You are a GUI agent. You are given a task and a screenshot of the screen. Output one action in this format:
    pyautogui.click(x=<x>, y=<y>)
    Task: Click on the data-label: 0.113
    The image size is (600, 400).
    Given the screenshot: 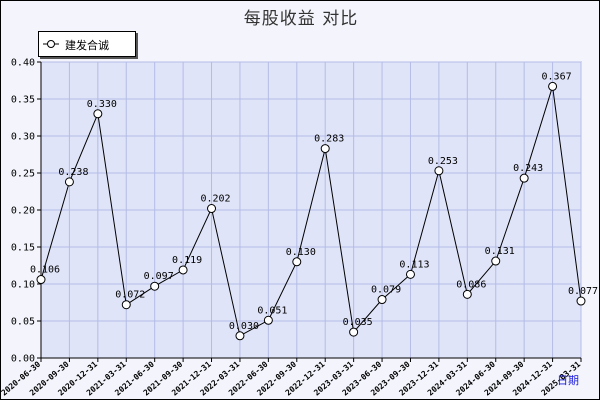 What is the action you would take?
    pyautogui.click(x=414, y=264)
    